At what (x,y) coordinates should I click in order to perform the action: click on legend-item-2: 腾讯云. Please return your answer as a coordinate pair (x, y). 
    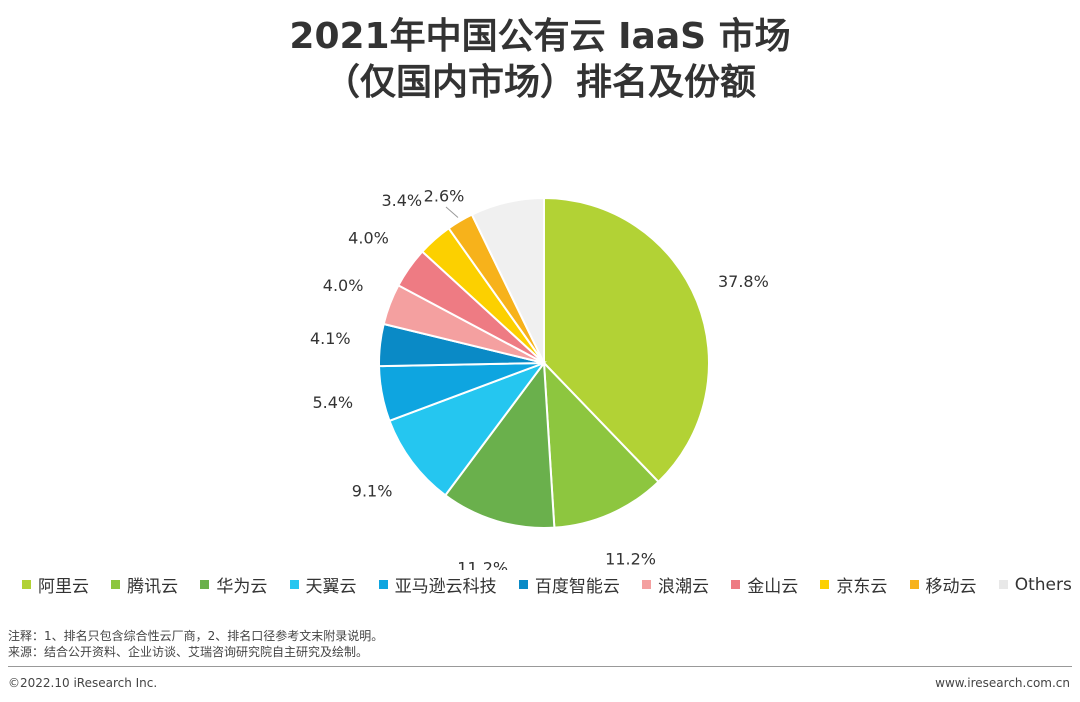
    Looking at the image, I should click on (144, 584).